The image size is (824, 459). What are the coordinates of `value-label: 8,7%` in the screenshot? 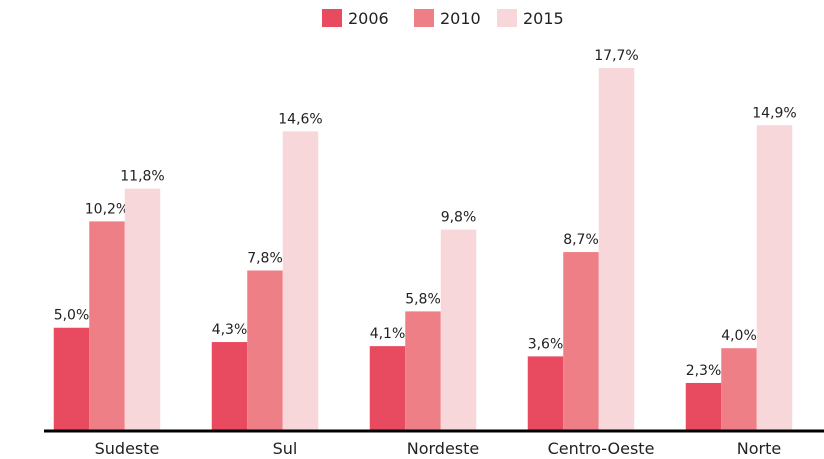 It's located at (581, 240).